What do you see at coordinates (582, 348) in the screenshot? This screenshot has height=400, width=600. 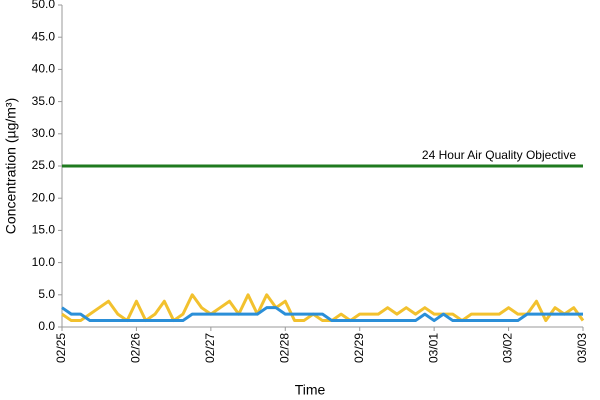 I see `x-tick-label: 03/03` at bounding box center [582, 348].